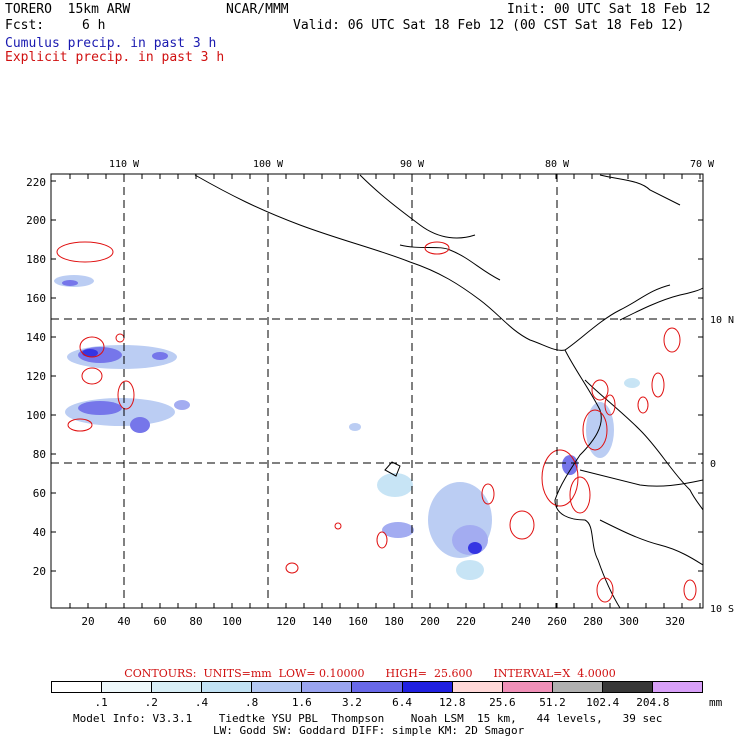 The width and height of the screenshot is (740, 740). Describe the element at coordinates (450, 262) in the screenshot. I see `coastline-yucatan` at that location.